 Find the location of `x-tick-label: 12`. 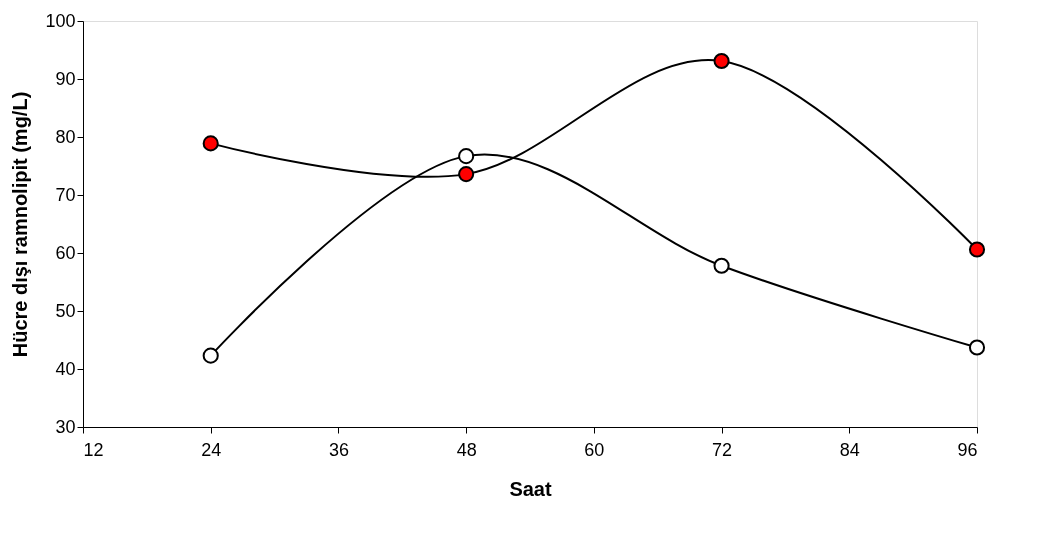

x-tick-label: 12 is located at coordinates (93, 449).